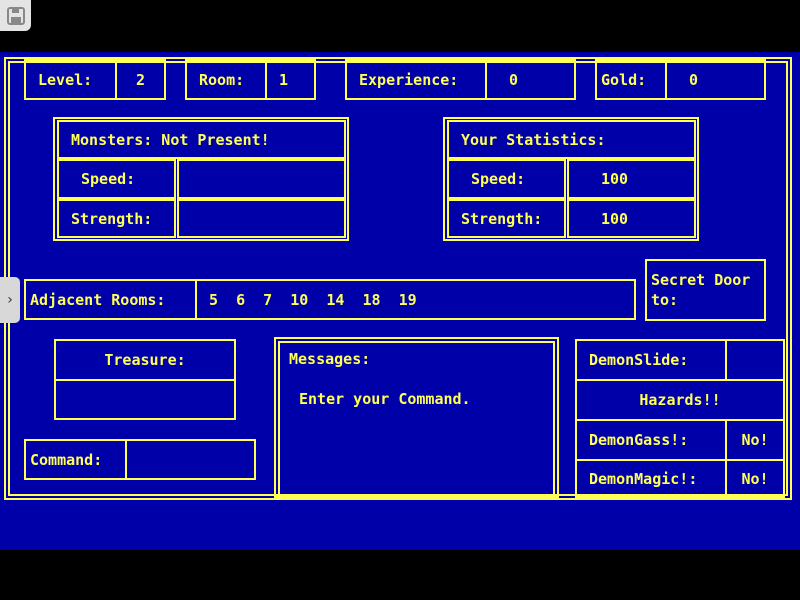 This screenshot has height=600, width=800. I want to click on gold-label: Gold:, so click(631, 79).